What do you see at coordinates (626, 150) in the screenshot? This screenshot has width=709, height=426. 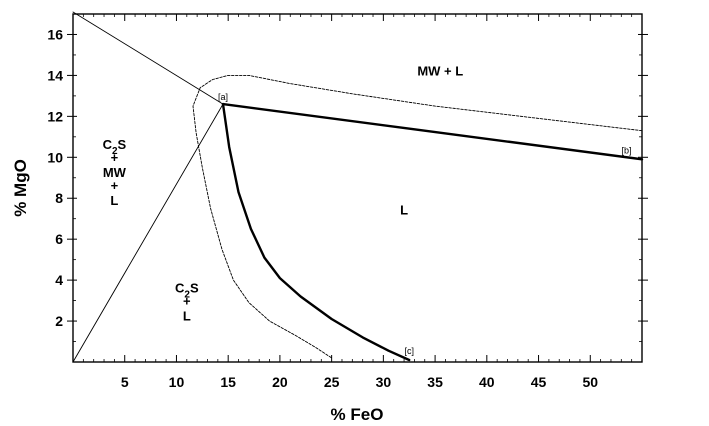 I see `point-label: [b]` at bounding box center [626, 150].